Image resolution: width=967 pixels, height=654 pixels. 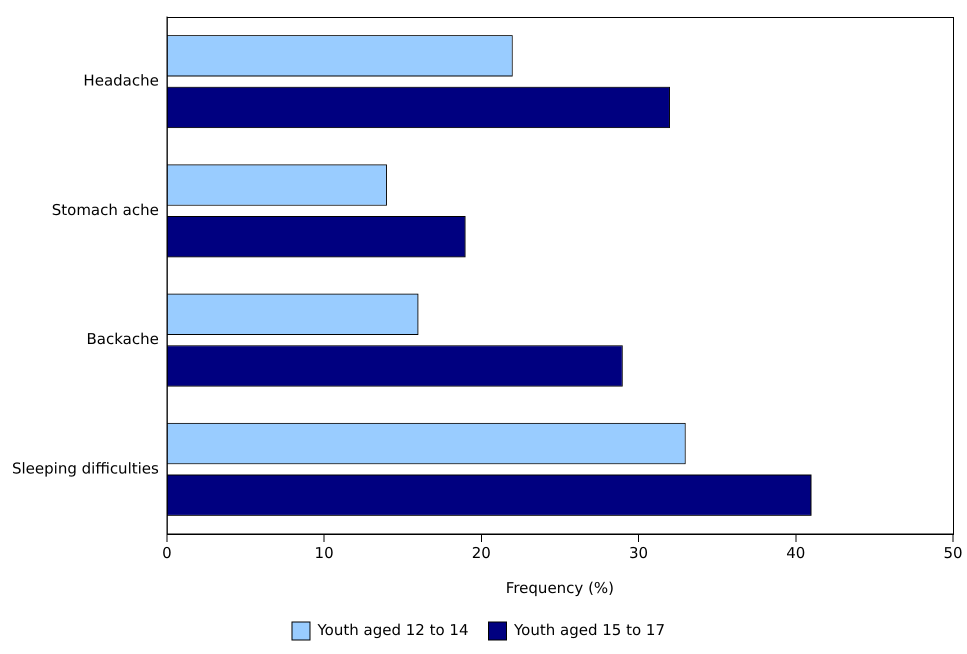 What do you see at coordinates (324, 553) in the screenshot?
I see `x-tick-label: 10` at bounding box center [324, 553].